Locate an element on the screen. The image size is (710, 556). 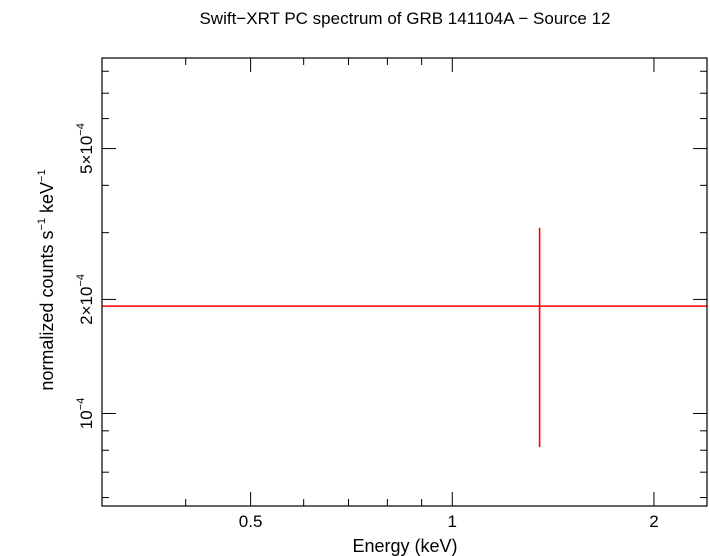
x-tick-label: 2 is located at coordinates (653, 521).